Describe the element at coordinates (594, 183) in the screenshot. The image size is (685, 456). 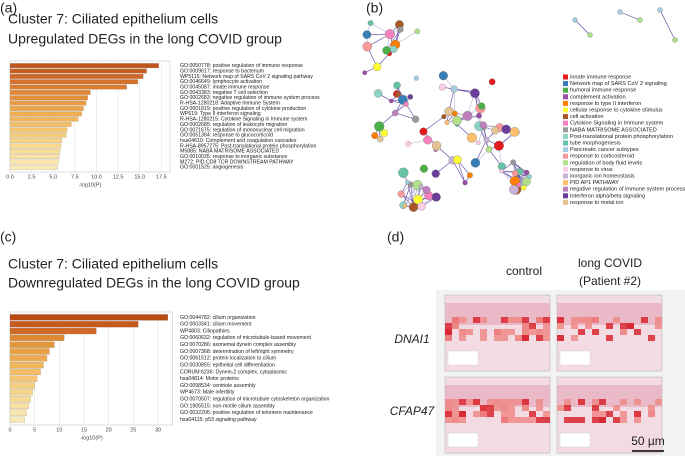
I see `legend-label: PID AP1 PATHWAY` at that location.